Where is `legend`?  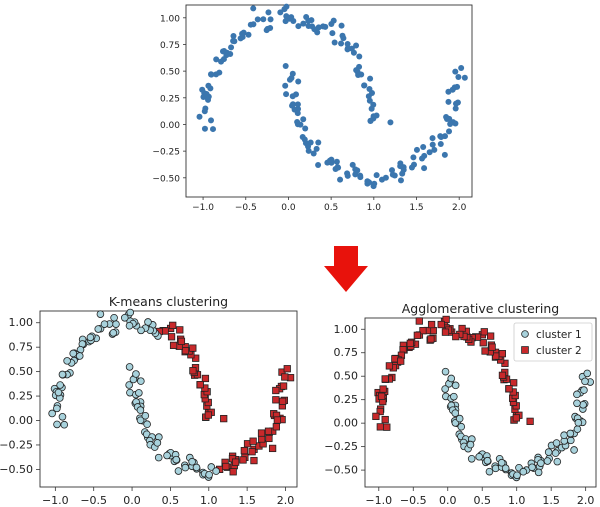
legend is located at coordinates (553, 342).